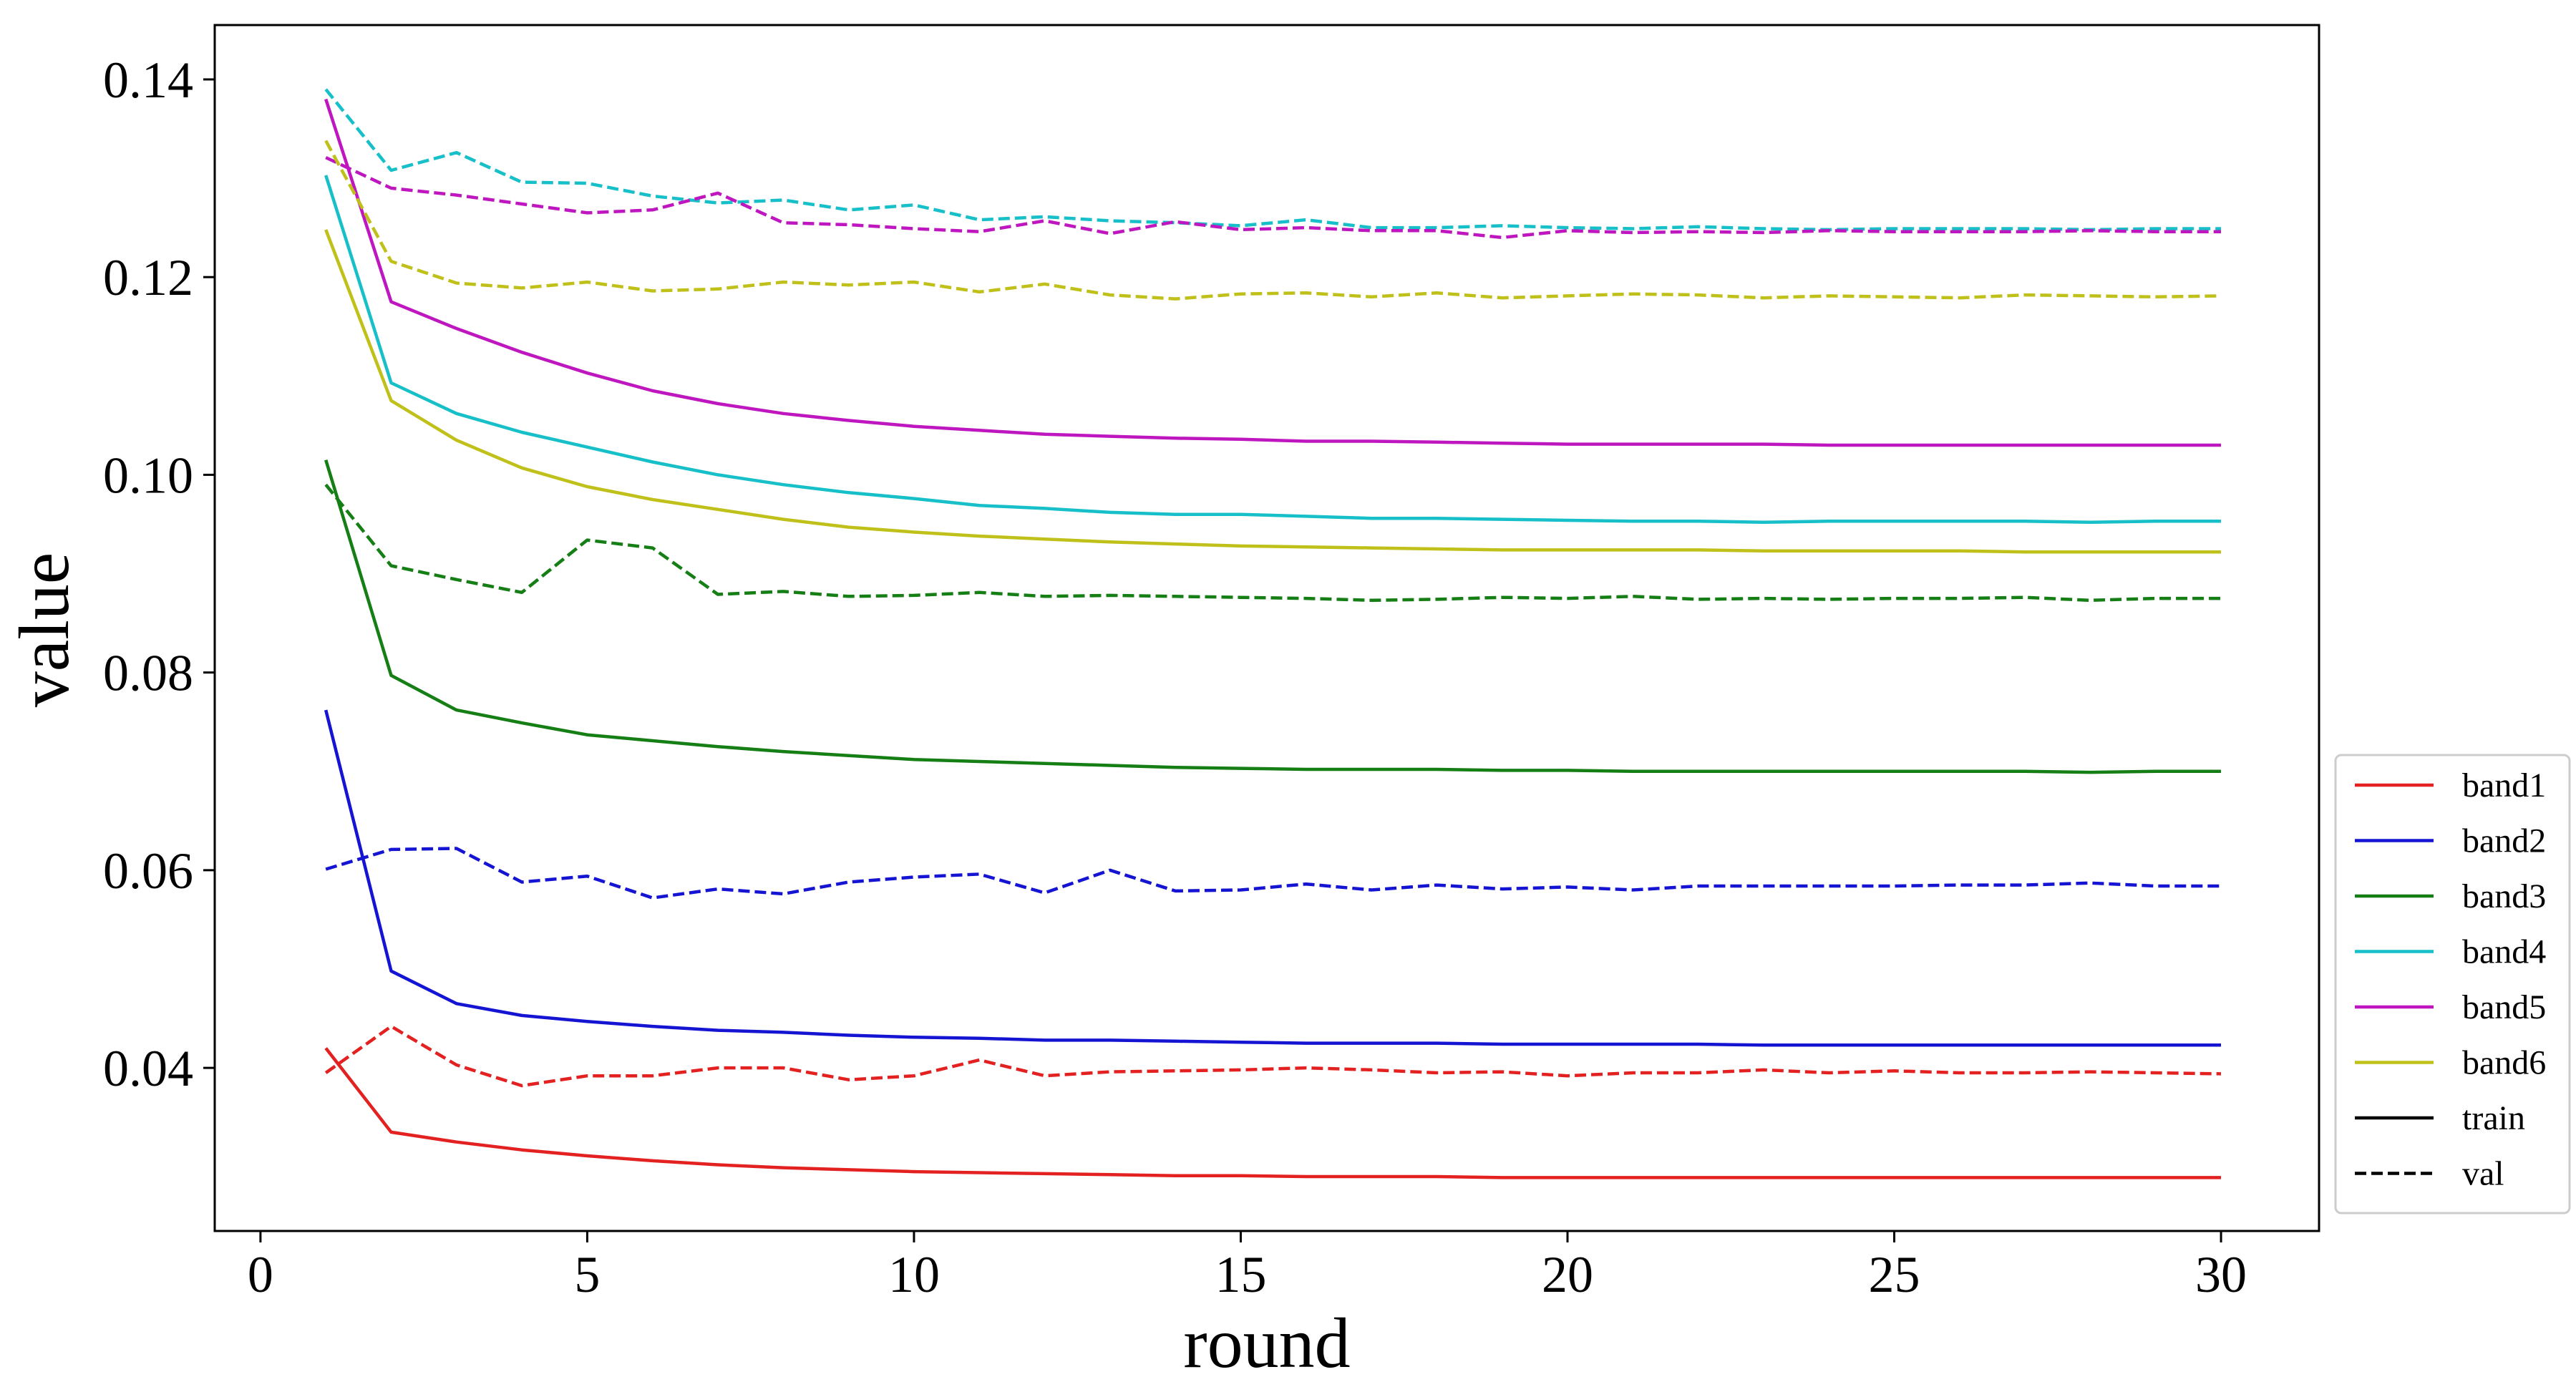  What do you see at coordinates (2504, 896) in the screenshot?
I see `legend-label-band3: band3` at bounding box center [2504, 896].